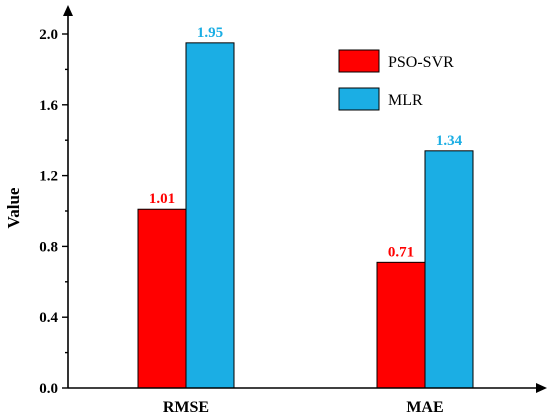 Image resolution: width=550 pixels, height=420 pixels. What do you see at coordinates (210, 33) in the screenshot?
I see `data-label: 1.95` at bounding box center [210, 33].